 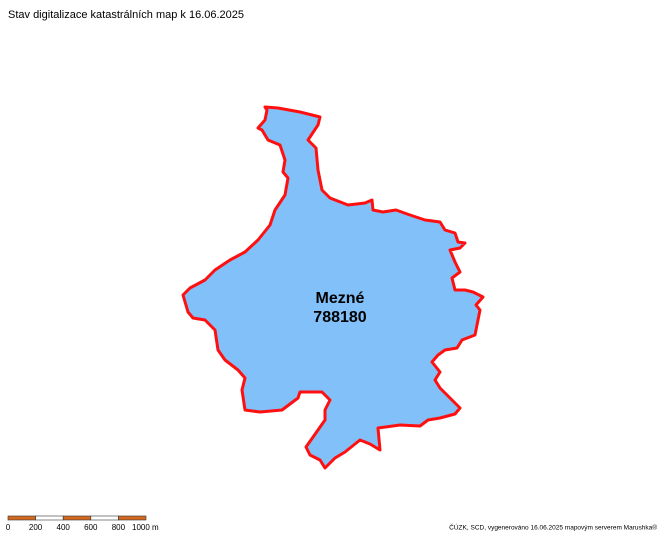 What do you see at coordinates (119, 527) in the screenshot?
I see `scale-label: 800` at bounding box center [119, 527].